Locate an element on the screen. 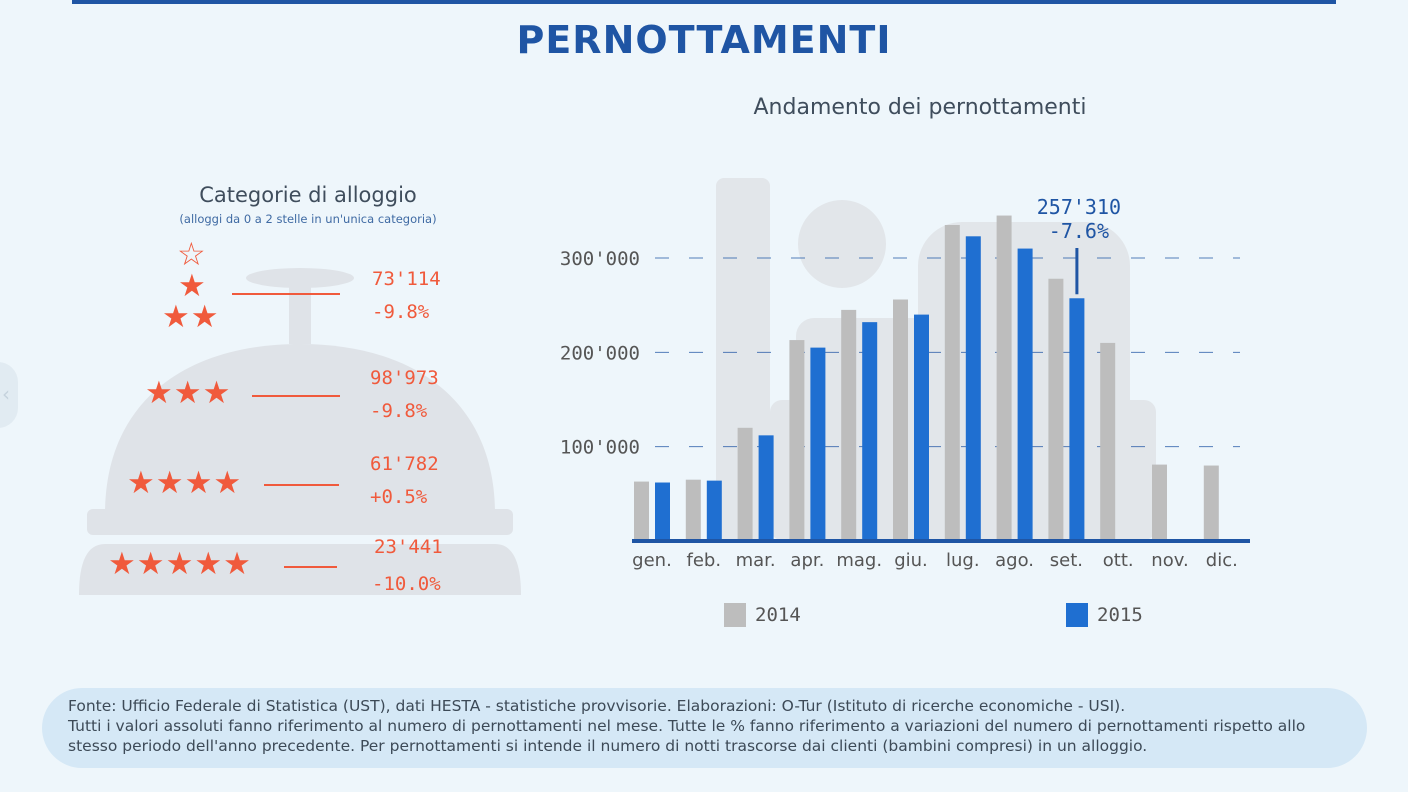 The width and height of the screenshot is (1408, 792). stars-row-1: ★★ is located at coordinates (191, 317).